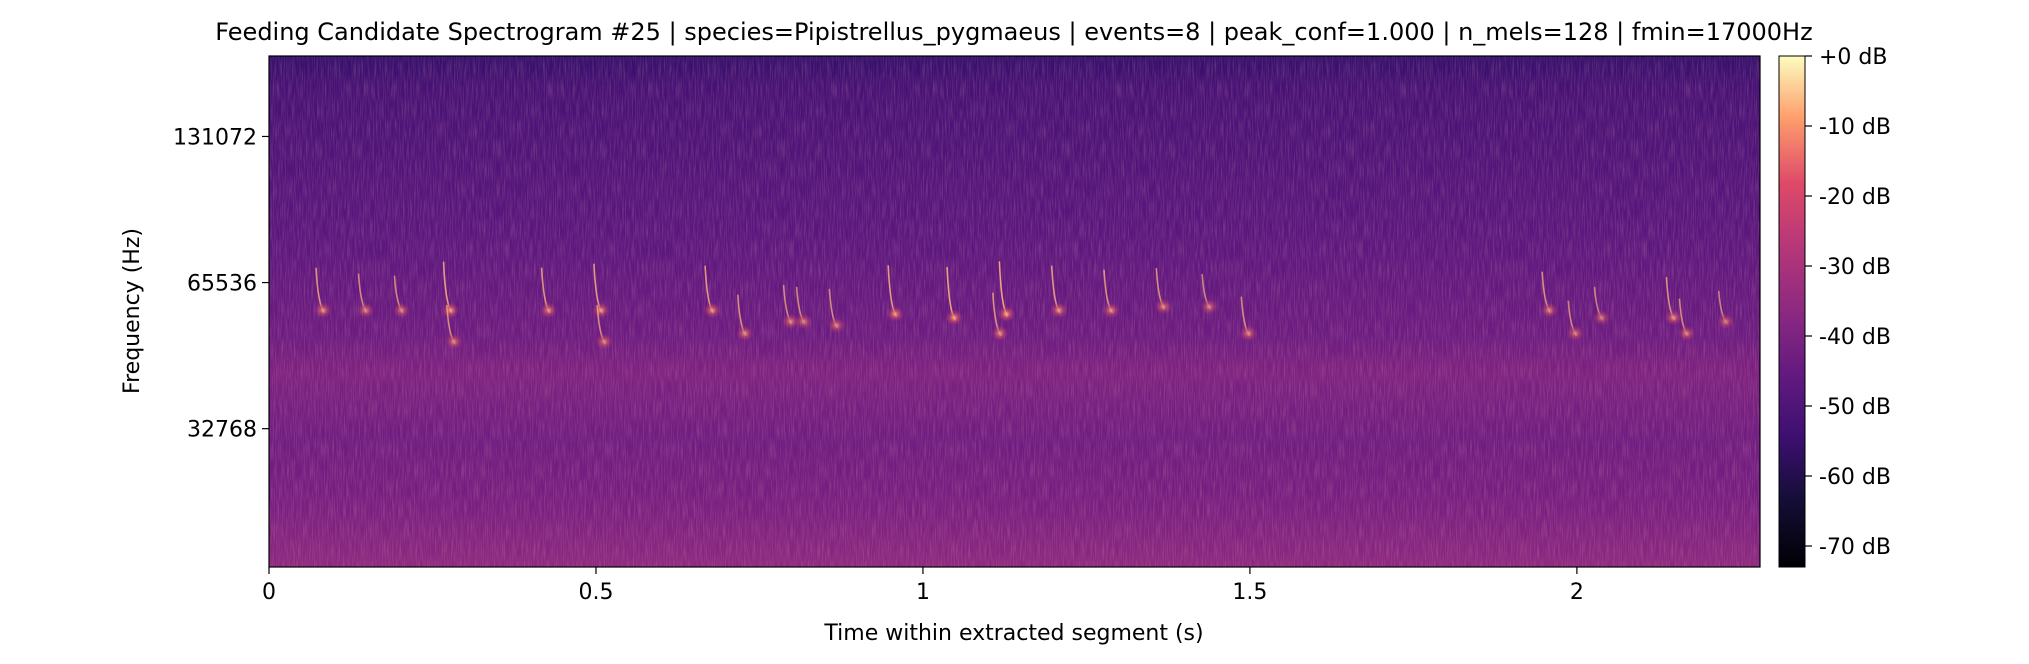 This screenshot has height=664, width=2029. What do you see at coordinates (1013, 633) in the screenshot?
I see `x-axis-label: Time within extracted segment (s)` at bounding box center [1013, 633].